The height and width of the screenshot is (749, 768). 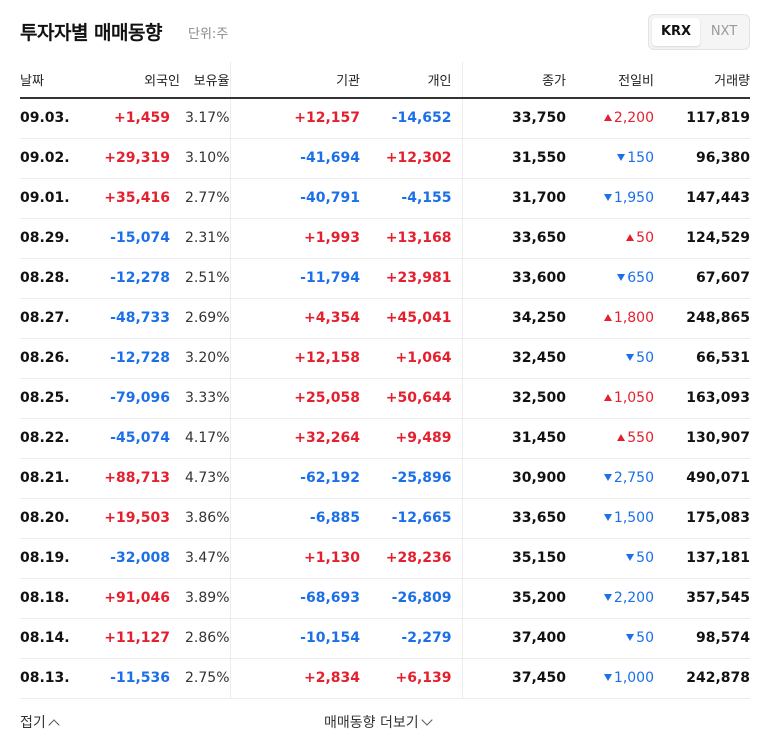 I want to click on holding-rate-cell: 2.77%, so click(x=205, y=198).